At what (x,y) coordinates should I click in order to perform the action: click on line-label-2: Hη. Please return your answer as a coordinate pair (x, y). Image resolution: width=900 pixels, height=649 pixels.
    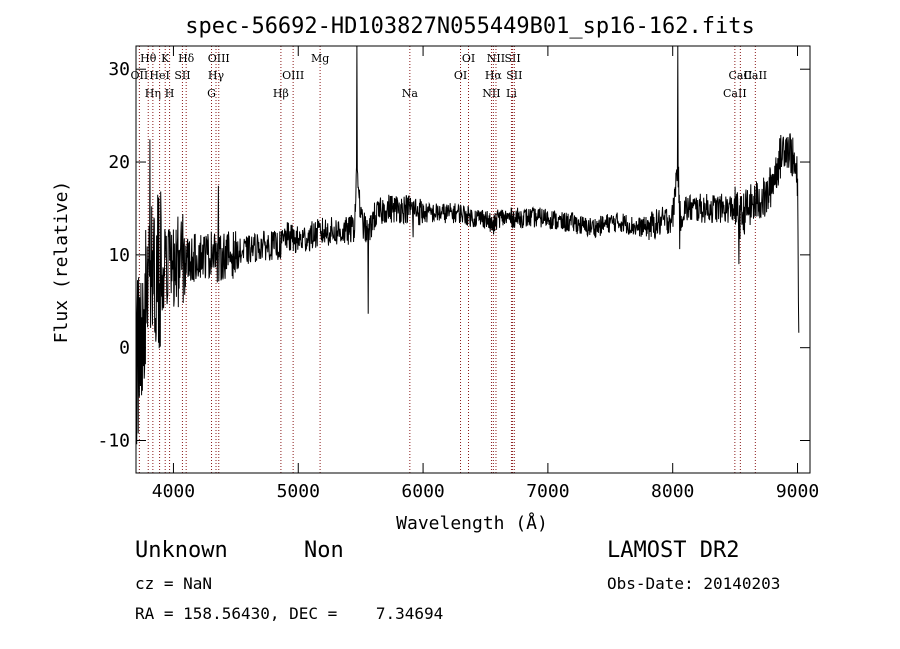
    Looking at the image, I should click on (153, 93).